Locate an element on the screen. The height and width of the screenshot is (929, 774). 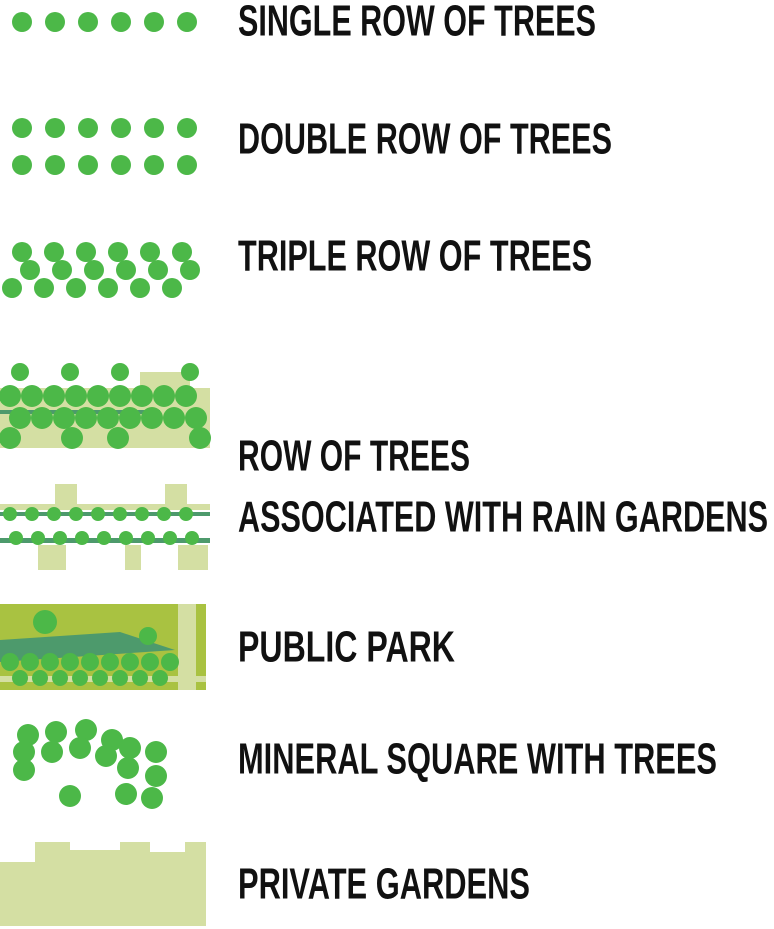
legend-label: ROW OF TREES is located at coordinates (354, 456).